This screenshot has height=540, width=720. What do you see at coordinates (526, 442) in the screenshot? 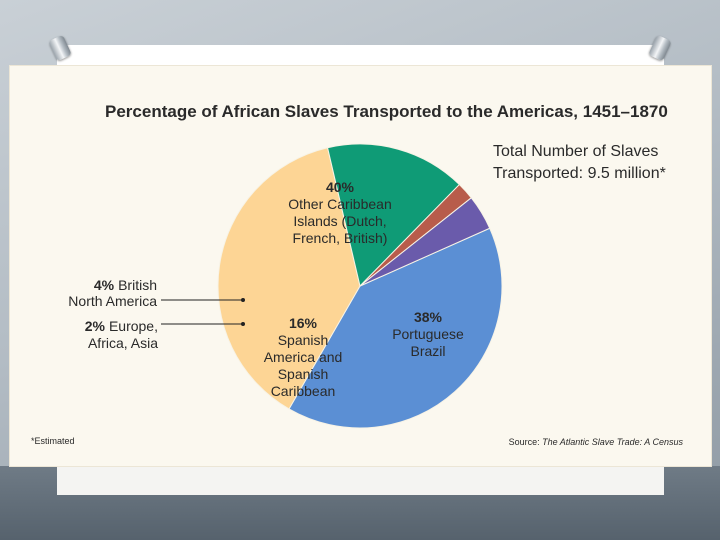
I see `chart-source-prefix: Source:` at bounding box center [526, 442].